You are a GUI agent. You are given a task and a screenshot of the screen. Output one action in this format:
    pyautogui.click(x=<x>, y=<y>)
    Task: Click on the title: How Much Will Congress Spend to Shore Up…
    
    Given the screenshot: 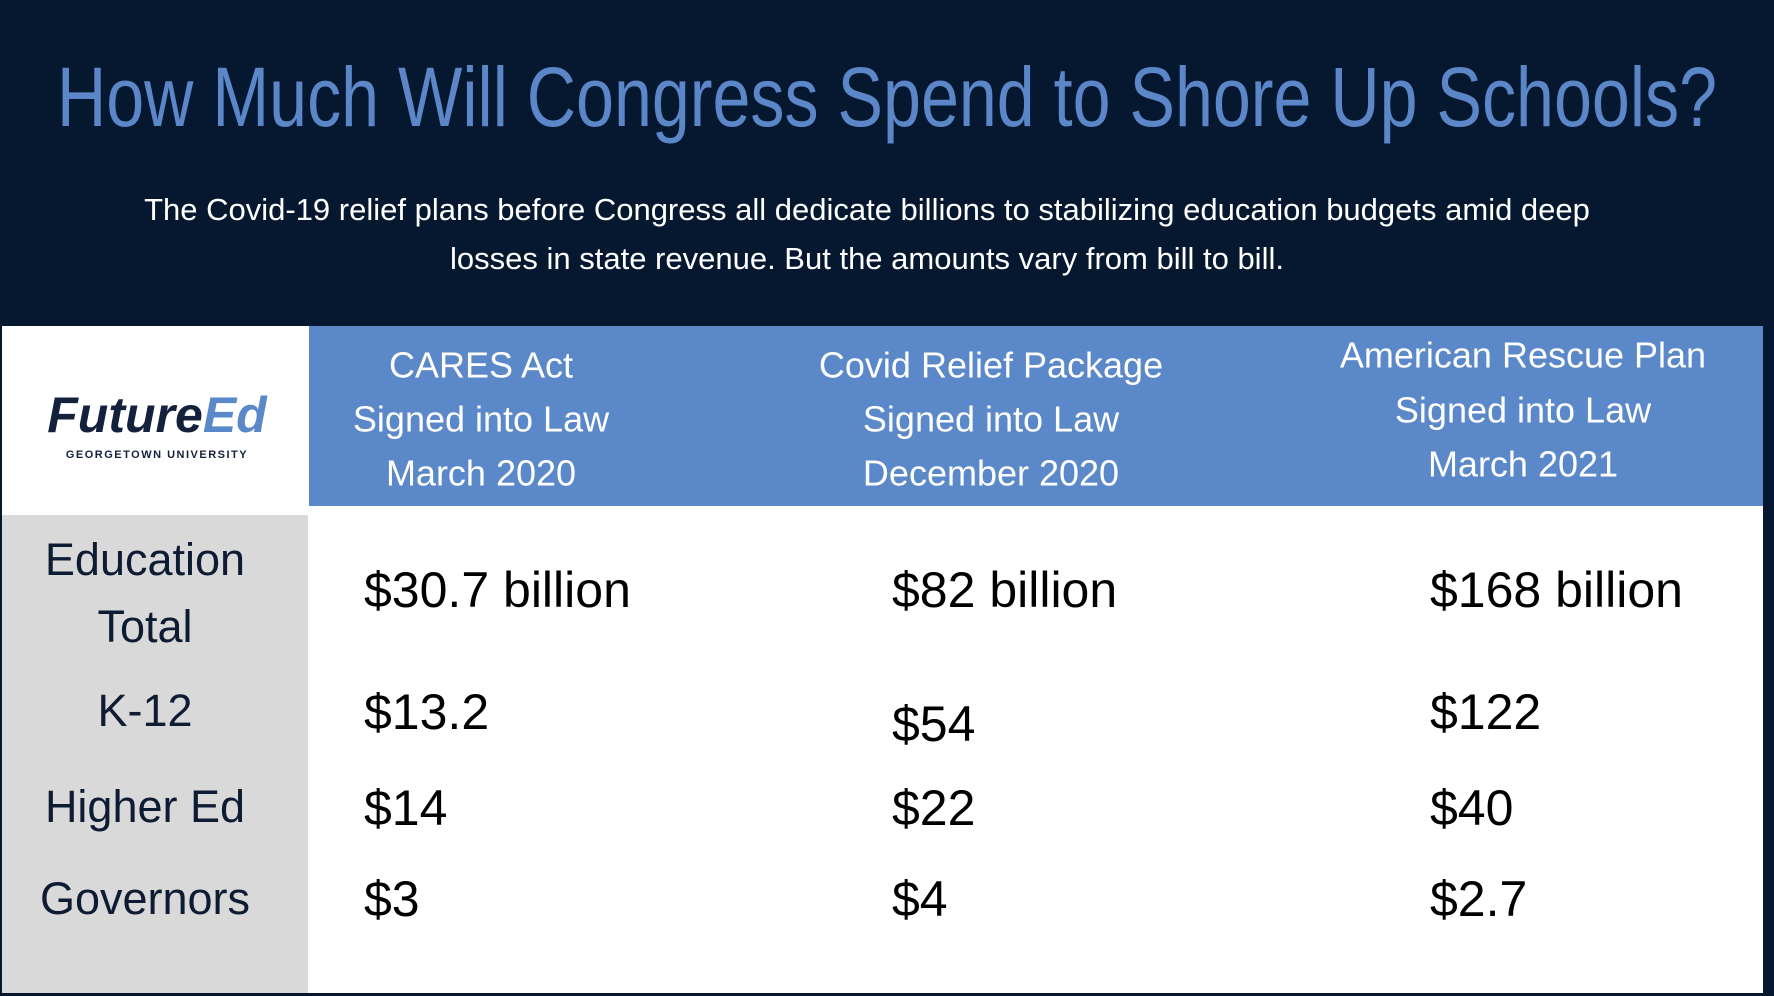 What is the action you would take?
    pyautogui.click(x=887, y=97)
    